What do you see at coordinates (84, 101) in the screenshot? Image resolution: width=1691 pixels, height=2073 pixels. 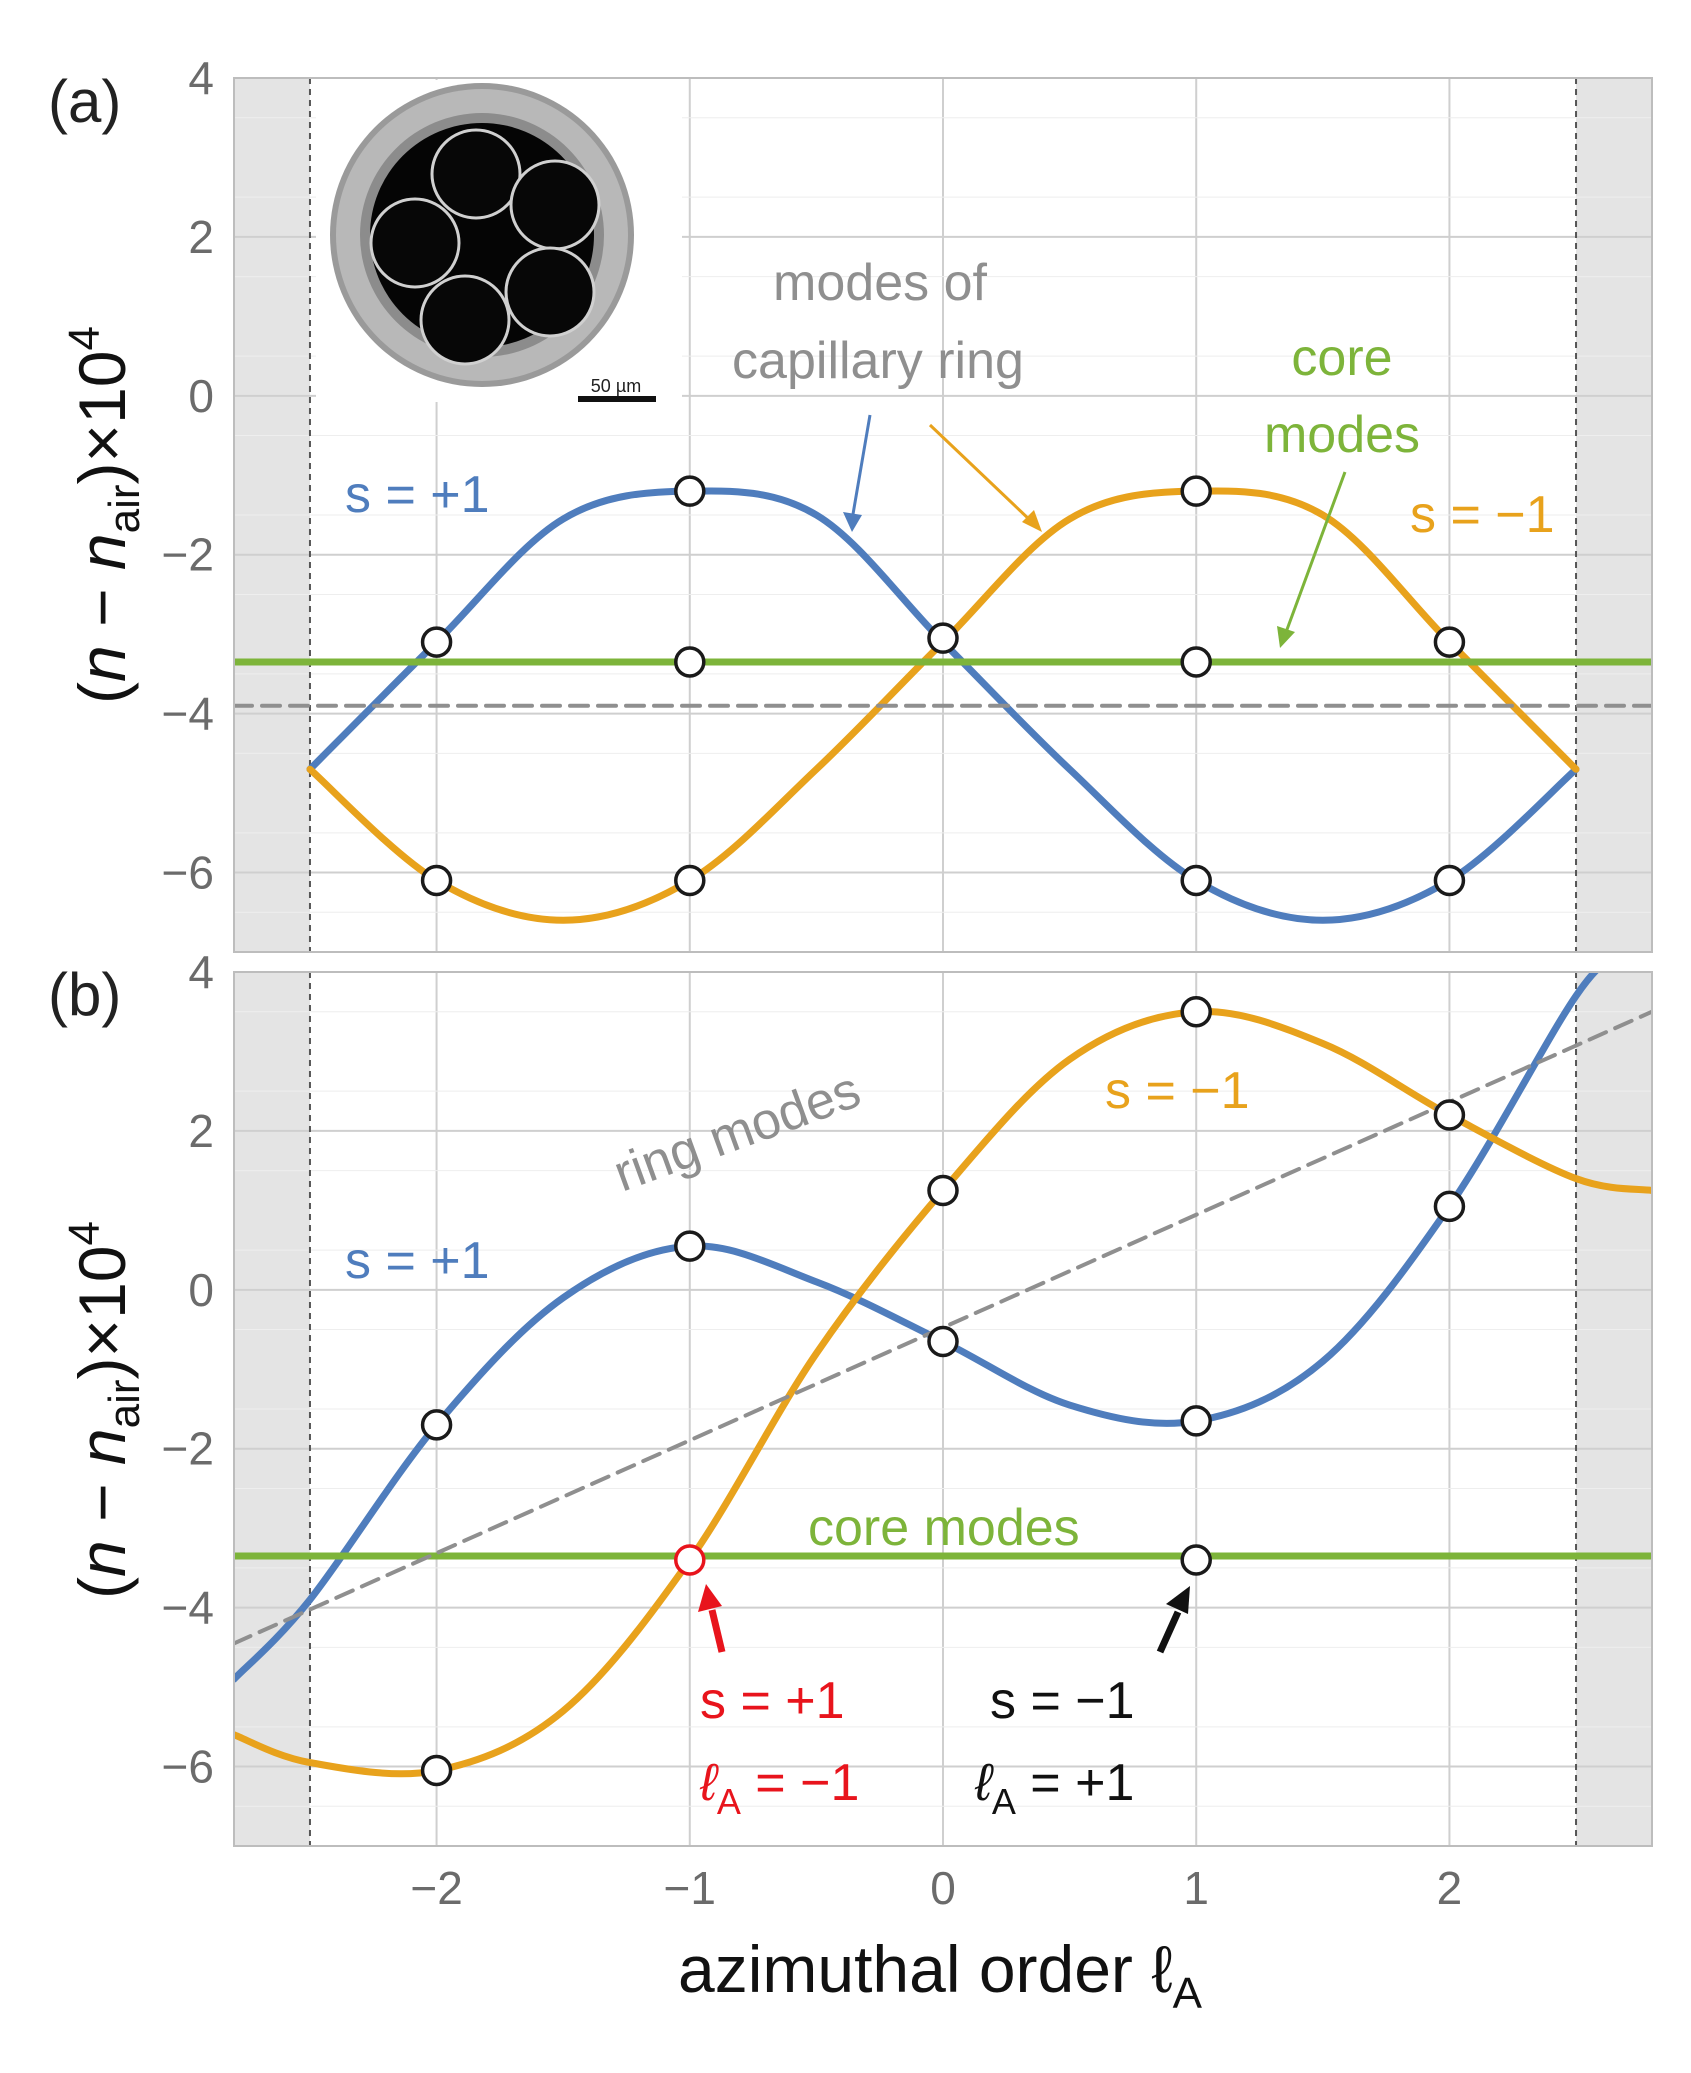 I see `panel-label-a: (a)` at bounding box center [84, 101].